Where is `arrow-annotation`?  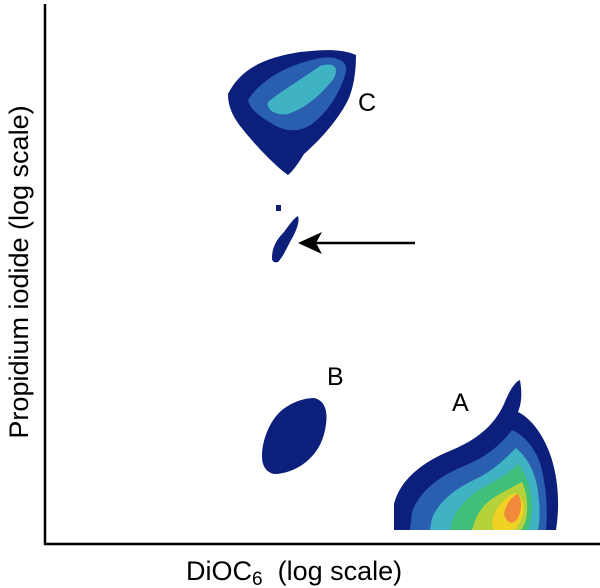
arrow-annotation is located at coordinates (356, 243).